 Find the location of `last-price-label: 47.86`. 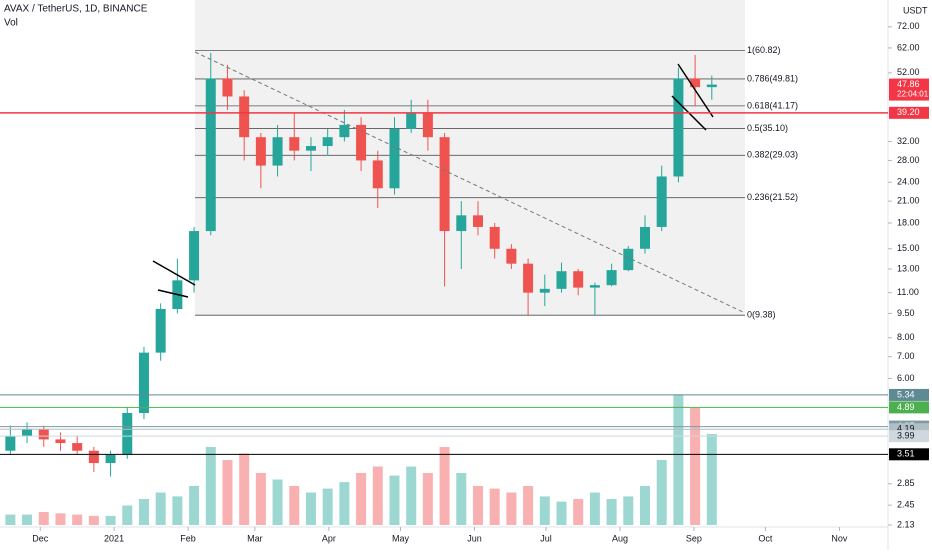

last-price-label: 47.86 is located at coordinates (908, 84).